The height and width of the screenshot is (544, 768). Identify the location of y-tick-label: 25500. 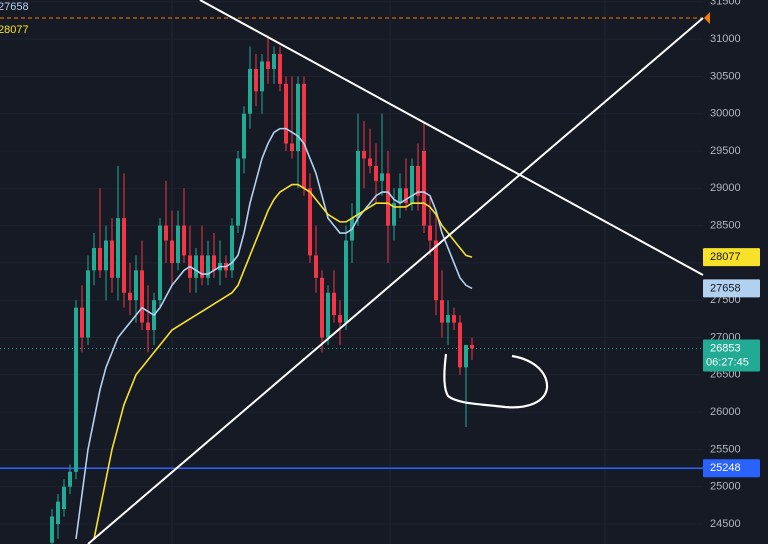
(725, 449).